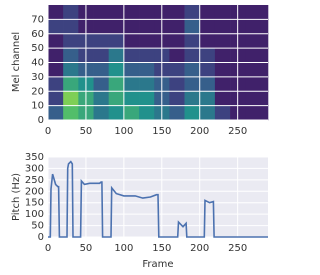 This screenshot has height=275, width=320. Describe the element at coordinates (37, 91) in the screenshot. I see `y-tick-label: 20` at that location.